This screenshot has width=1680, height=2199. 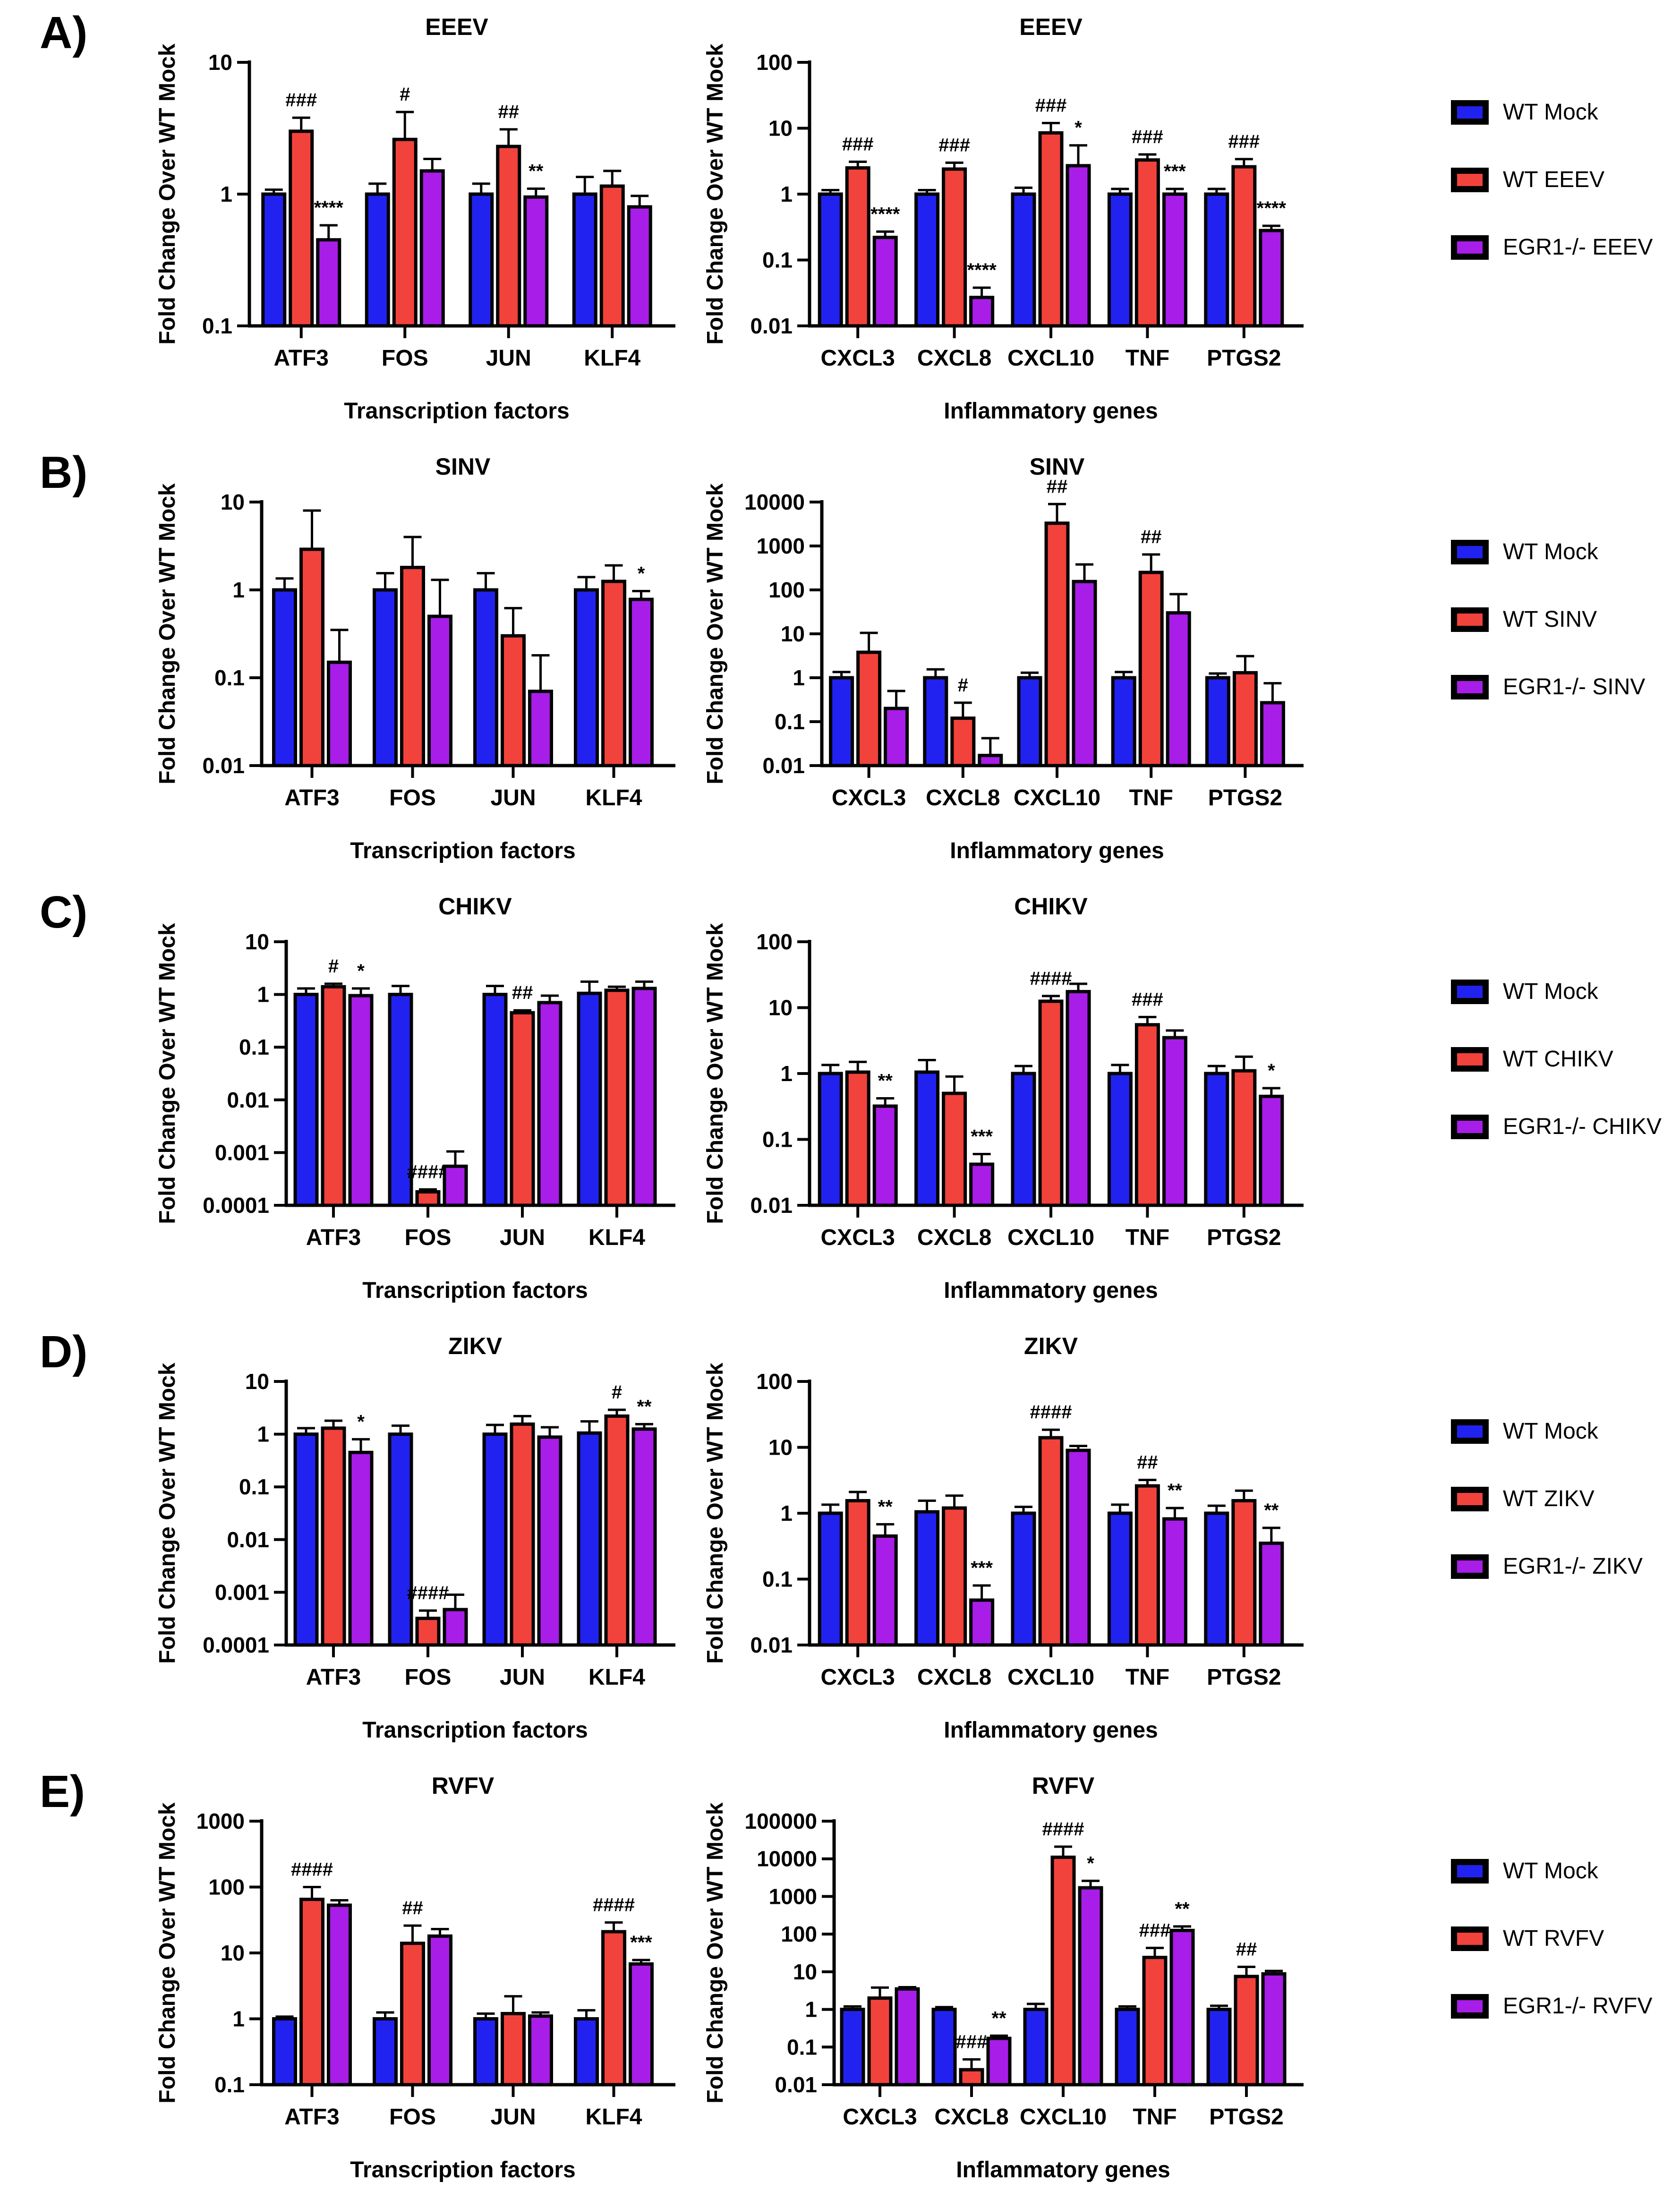 I want to click on x-axis-label: Transcription factors, so click(x=462, y=2169).